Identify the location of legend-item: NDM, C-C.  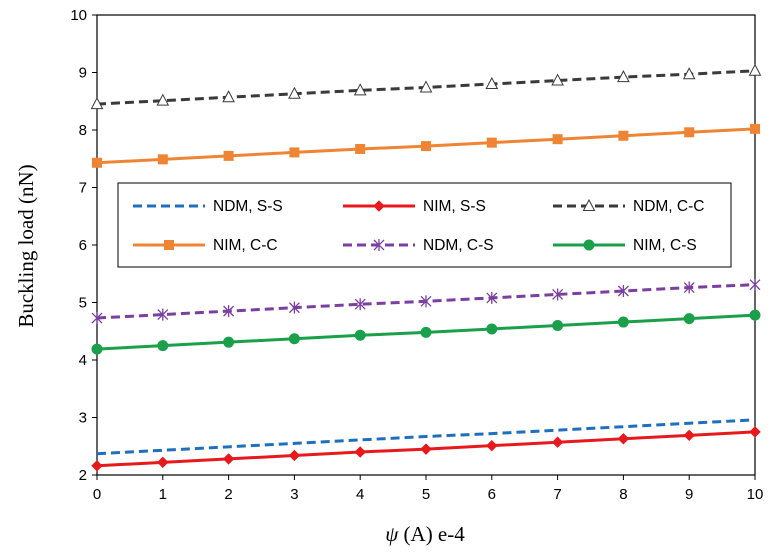
(628, 206).